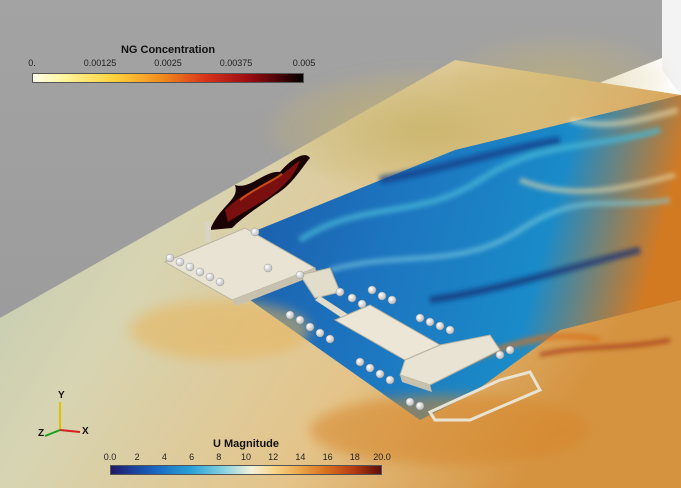  What do you see at coordinates (219, 457) in the screenshot?
I see `u-colorbar-tick-label: 8` at bounding box center [219, 457].